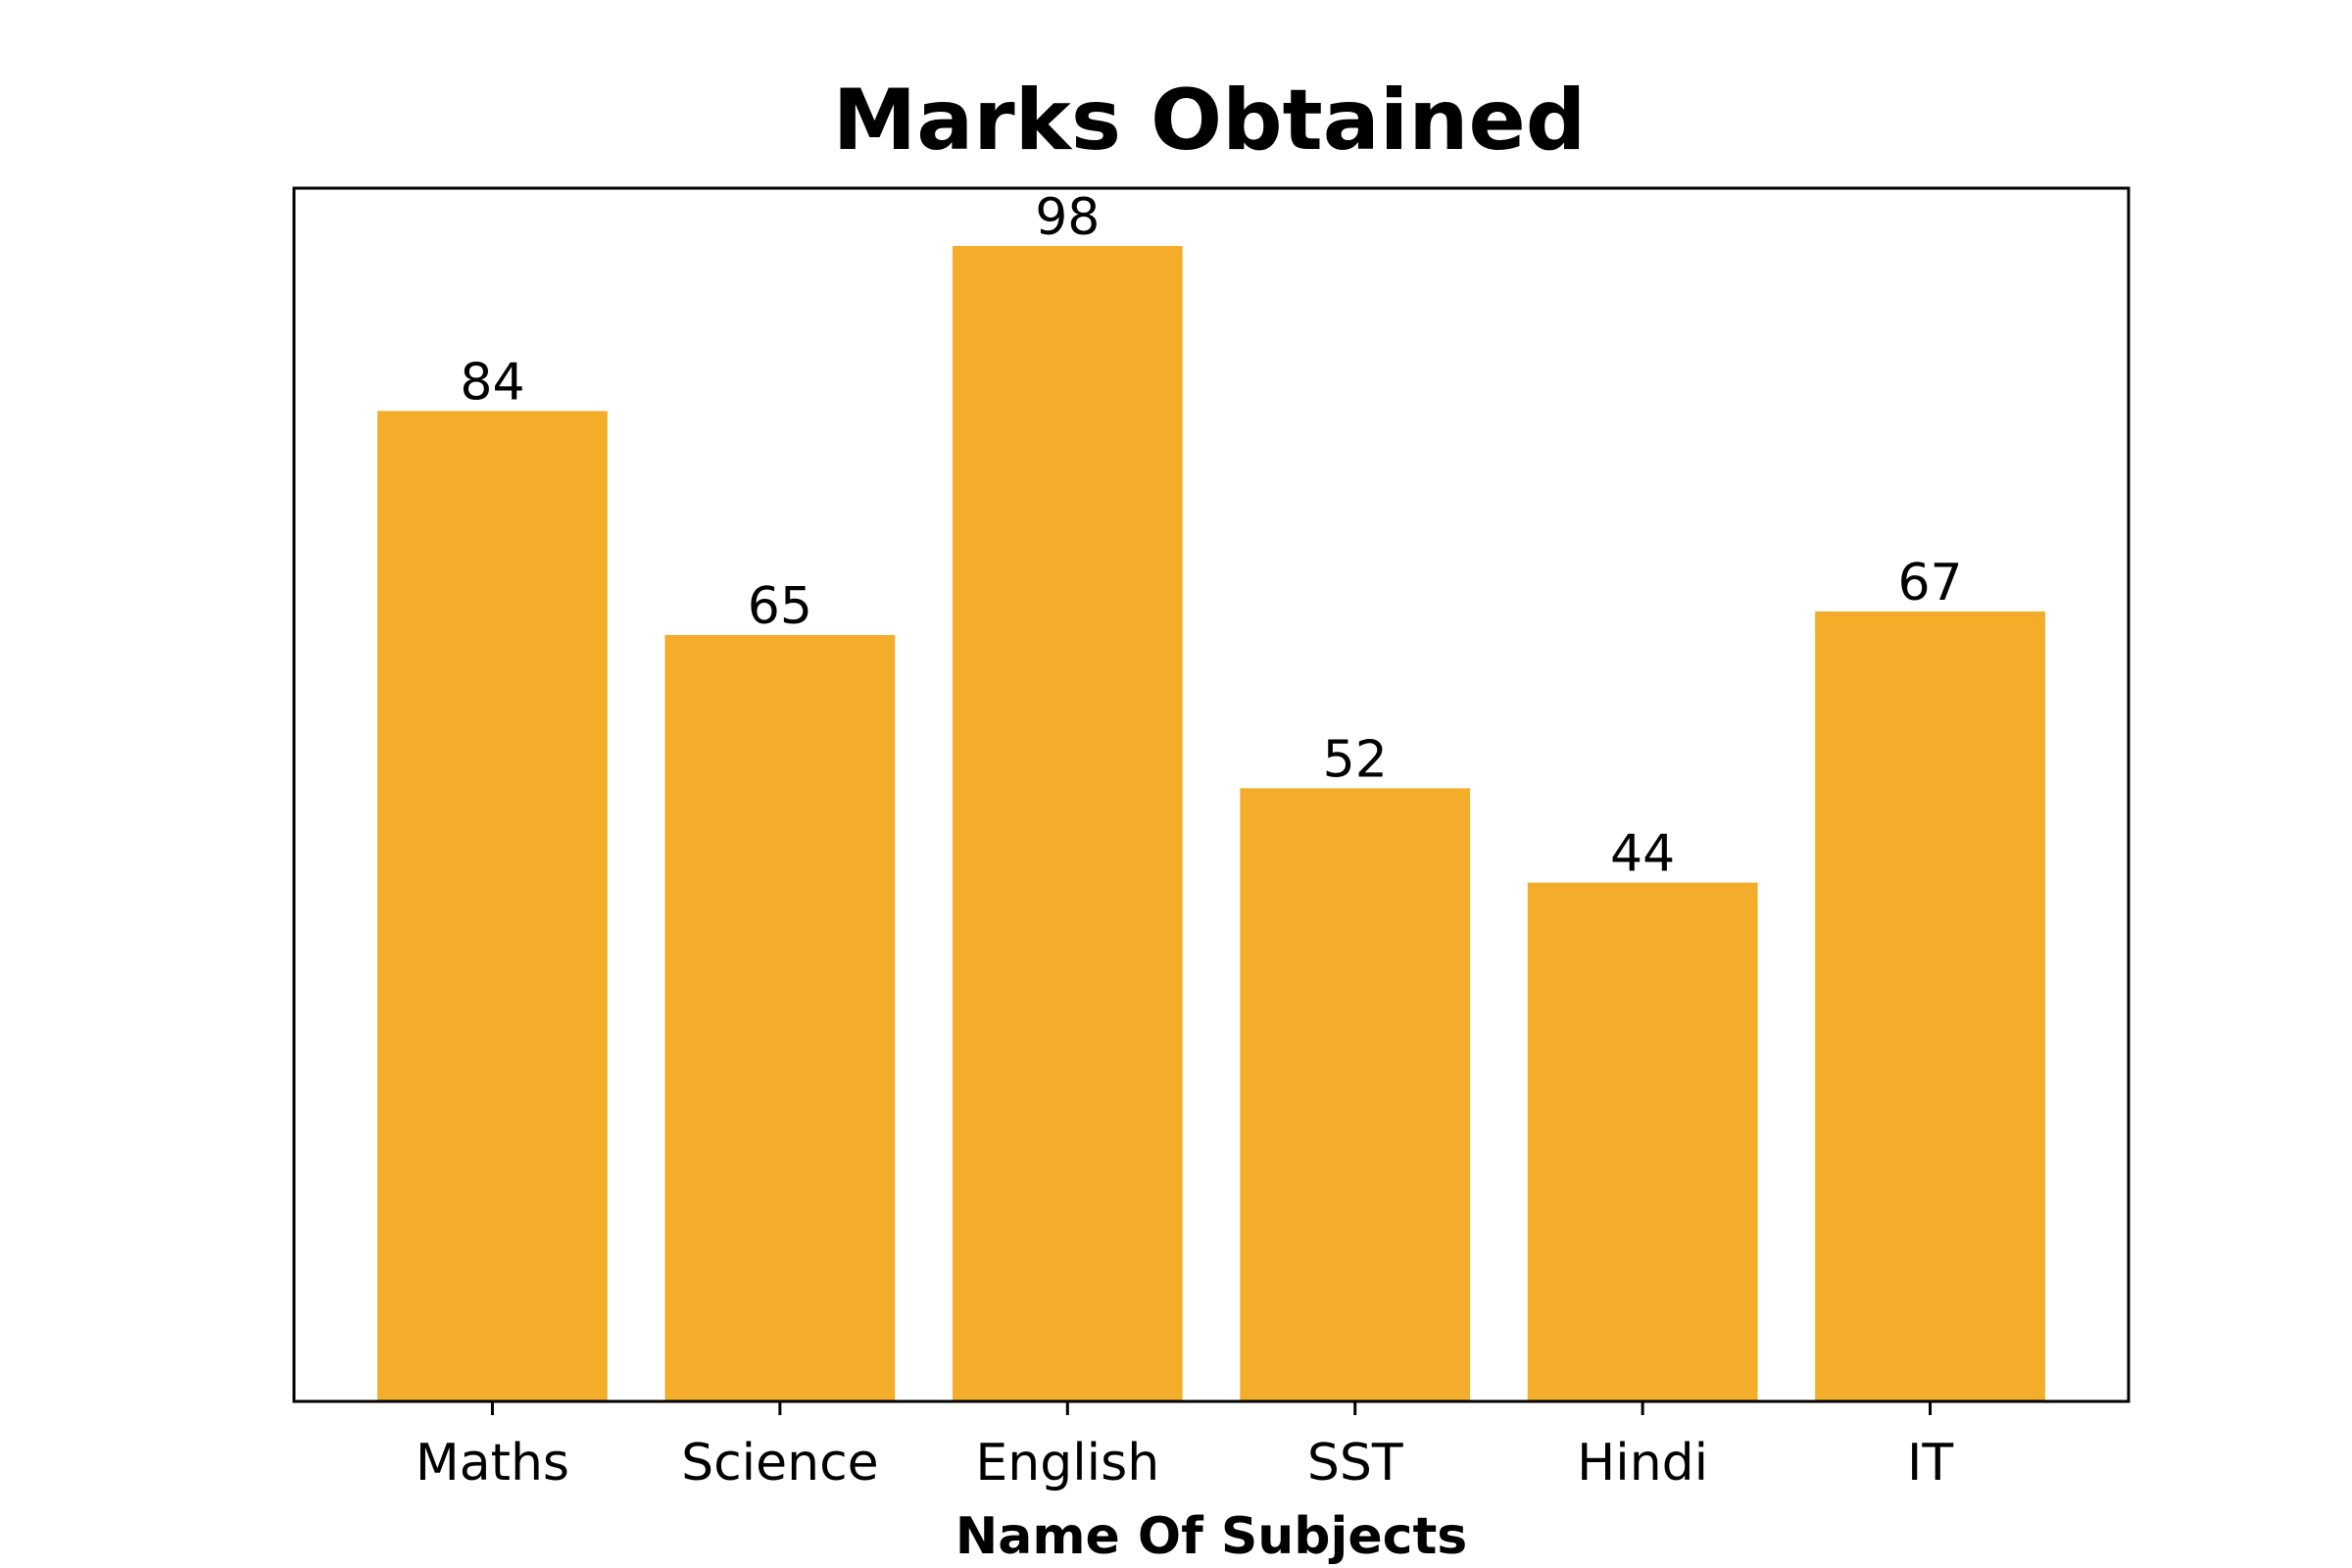  Describe the element at coordinates (1355, 1094) in the screenshot. I see `bar-sst` at that location.